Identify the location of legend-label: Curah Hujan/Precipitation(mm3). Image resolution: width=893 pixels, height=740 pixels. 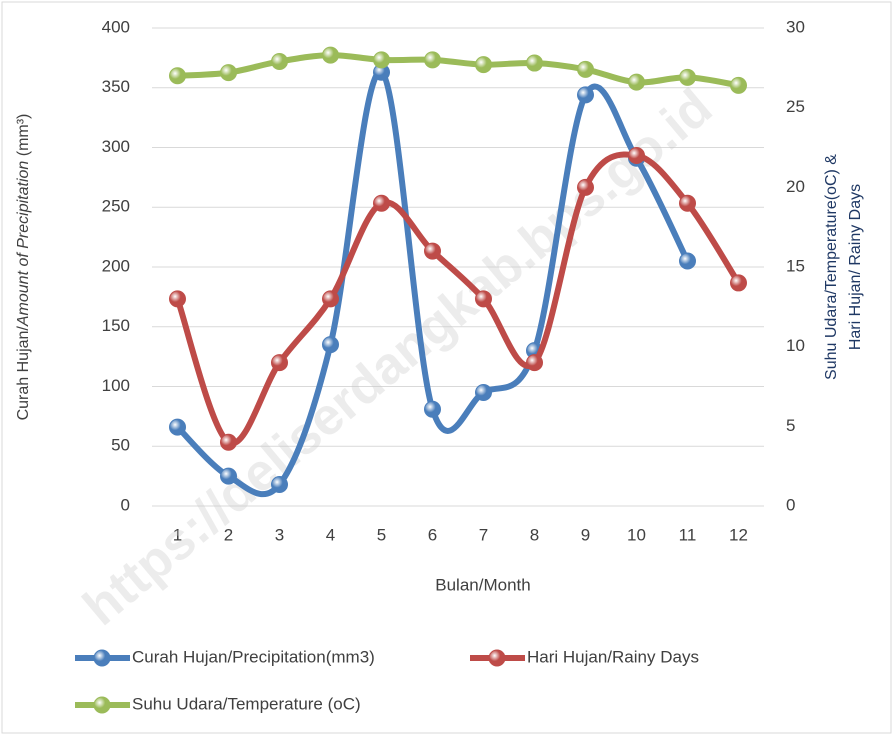
(253, 656).